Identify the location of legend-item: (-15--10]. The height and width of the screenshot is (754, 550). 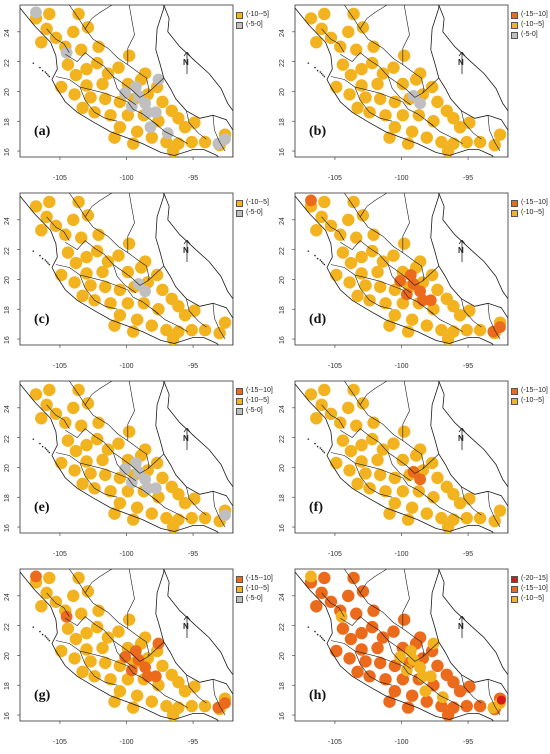
(529, 589).